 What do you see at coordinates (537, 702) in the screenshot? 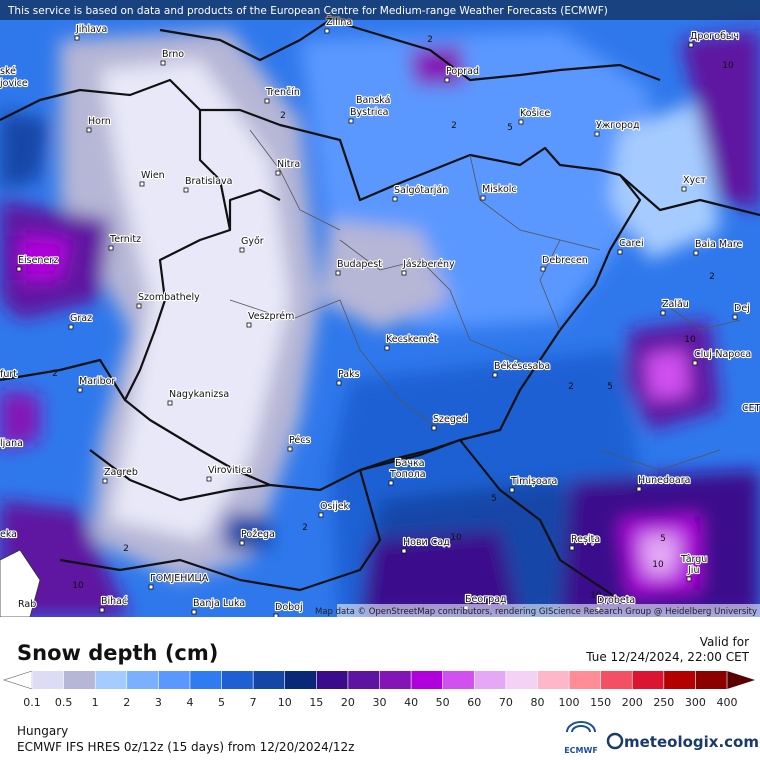
I see `colorbar-tick-label: 80` at bounding box center [537, 702].